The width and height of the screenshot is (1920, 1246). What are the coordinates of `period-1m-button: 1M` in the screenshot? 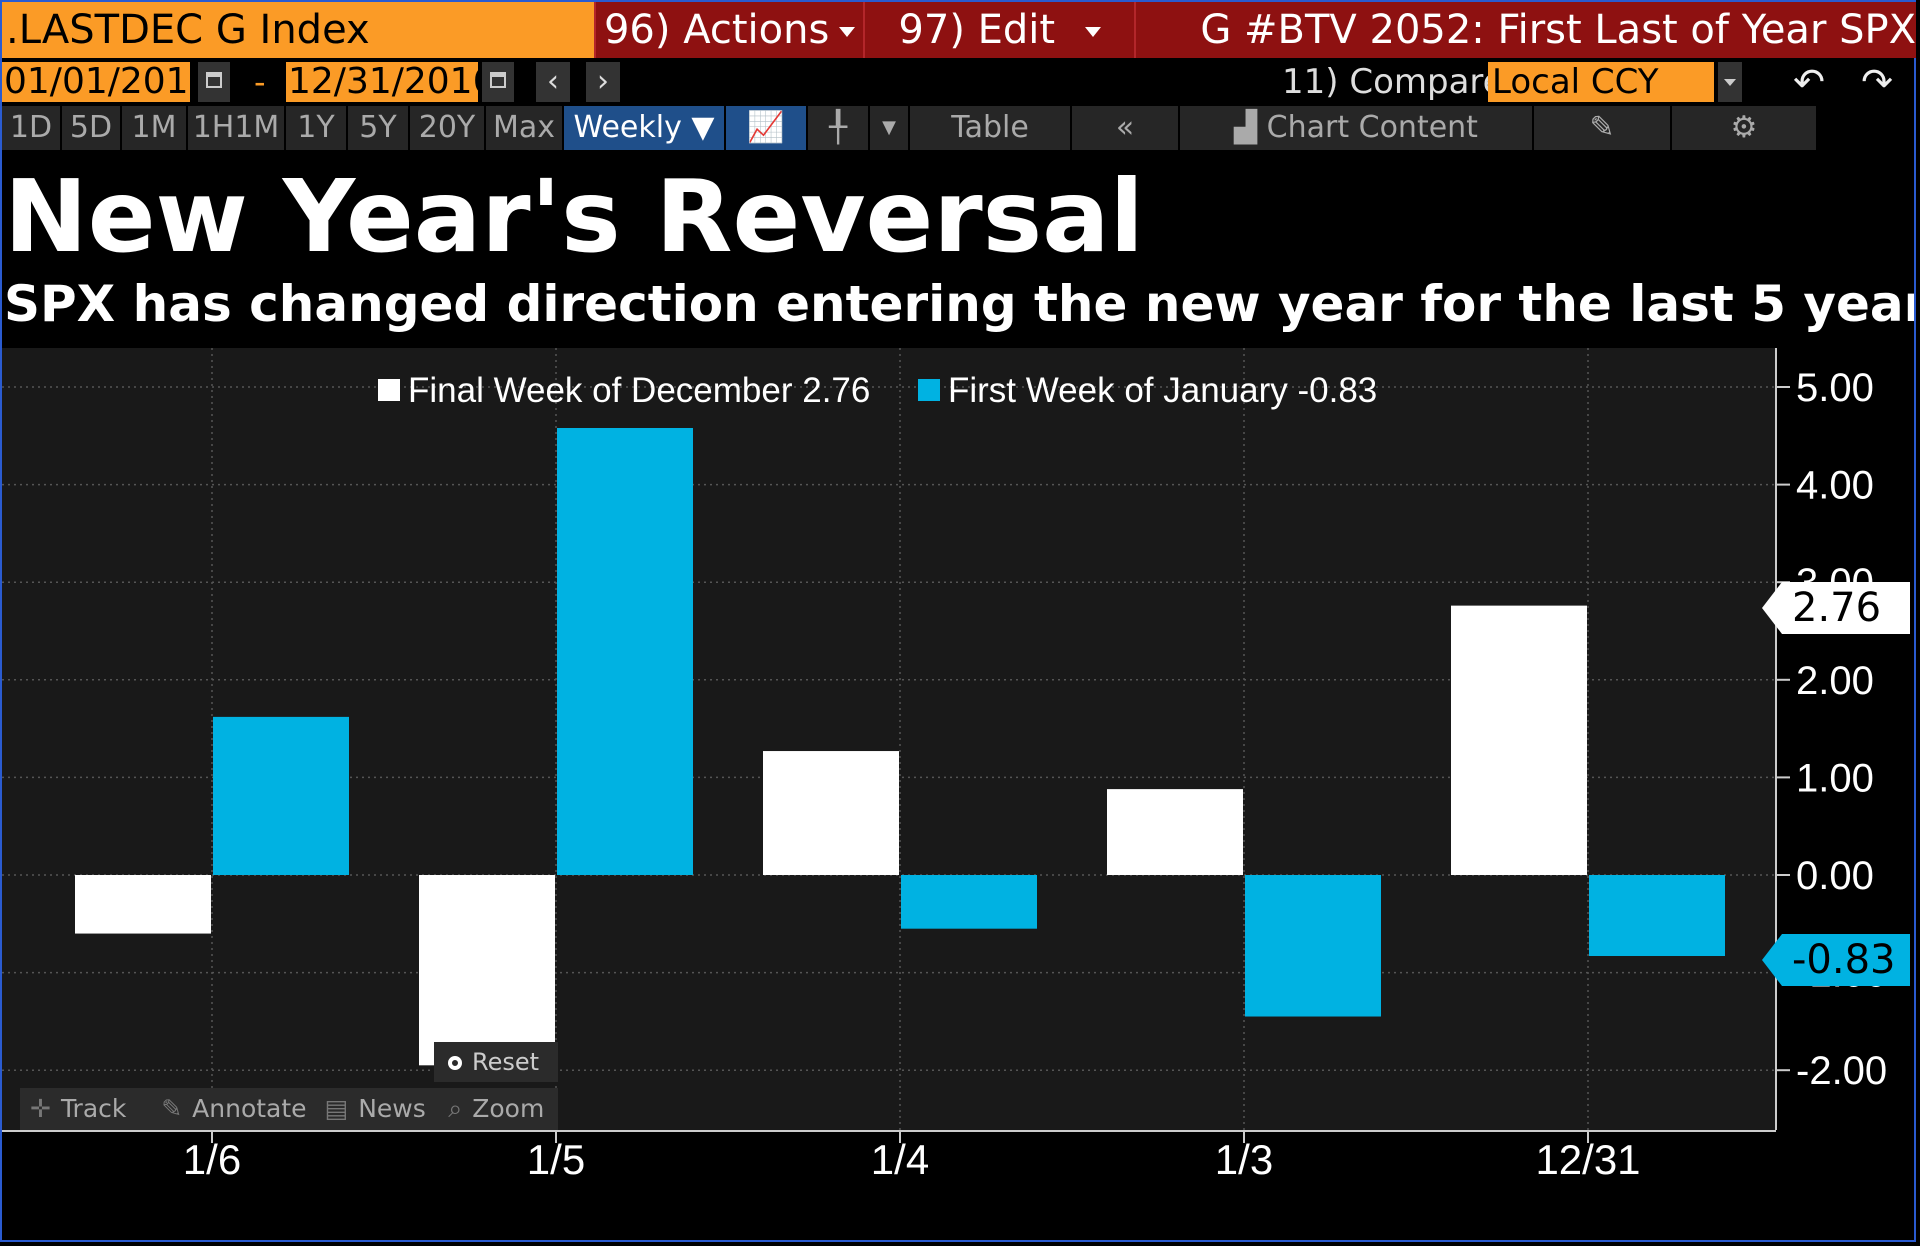 It's located at (154, 128).